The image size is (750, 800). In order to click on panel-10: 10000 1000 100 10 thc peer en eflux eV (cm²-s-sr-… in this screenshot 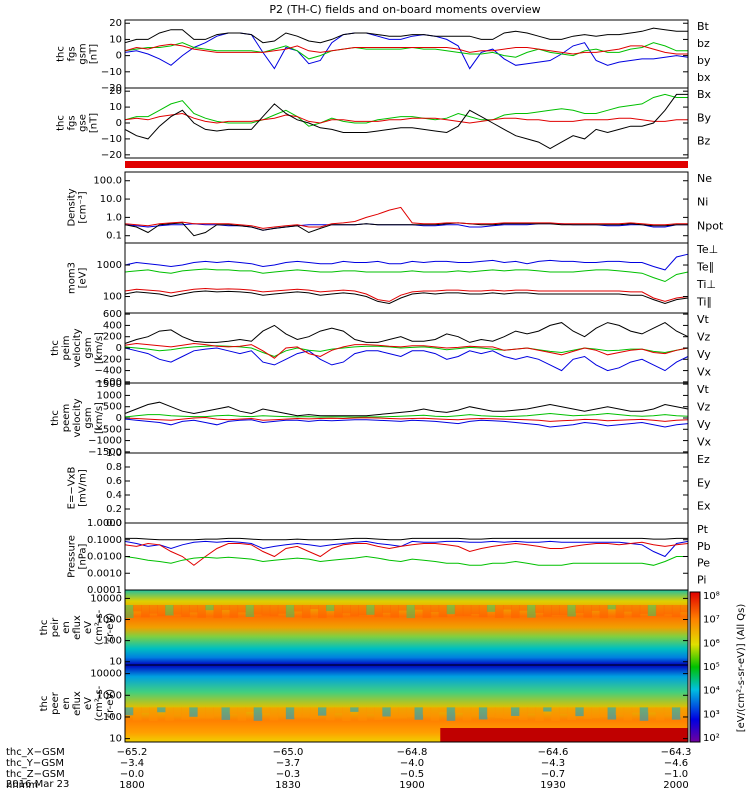, I will do `click(364, 704)`.